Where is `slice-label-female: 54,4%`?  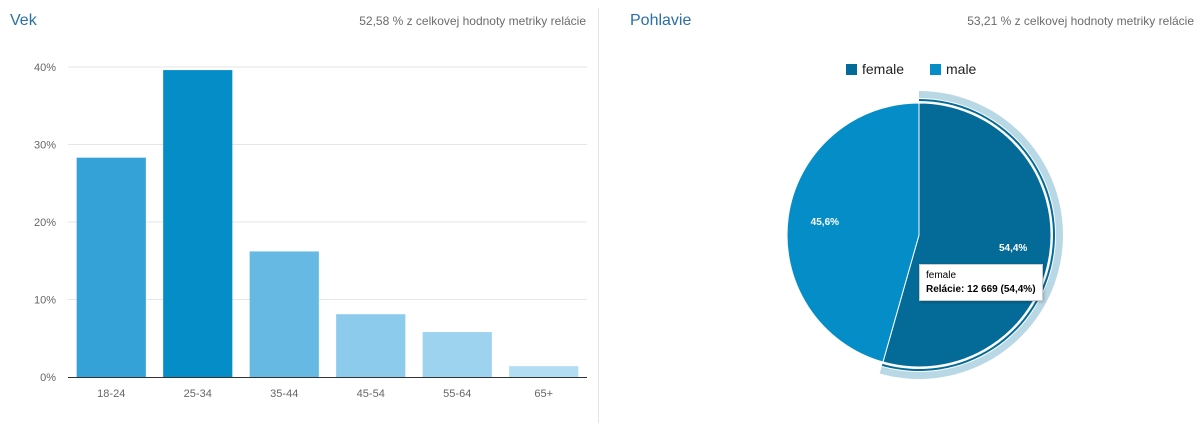 slice-label-female: 54,4% is located at coordinates (1013, 248).